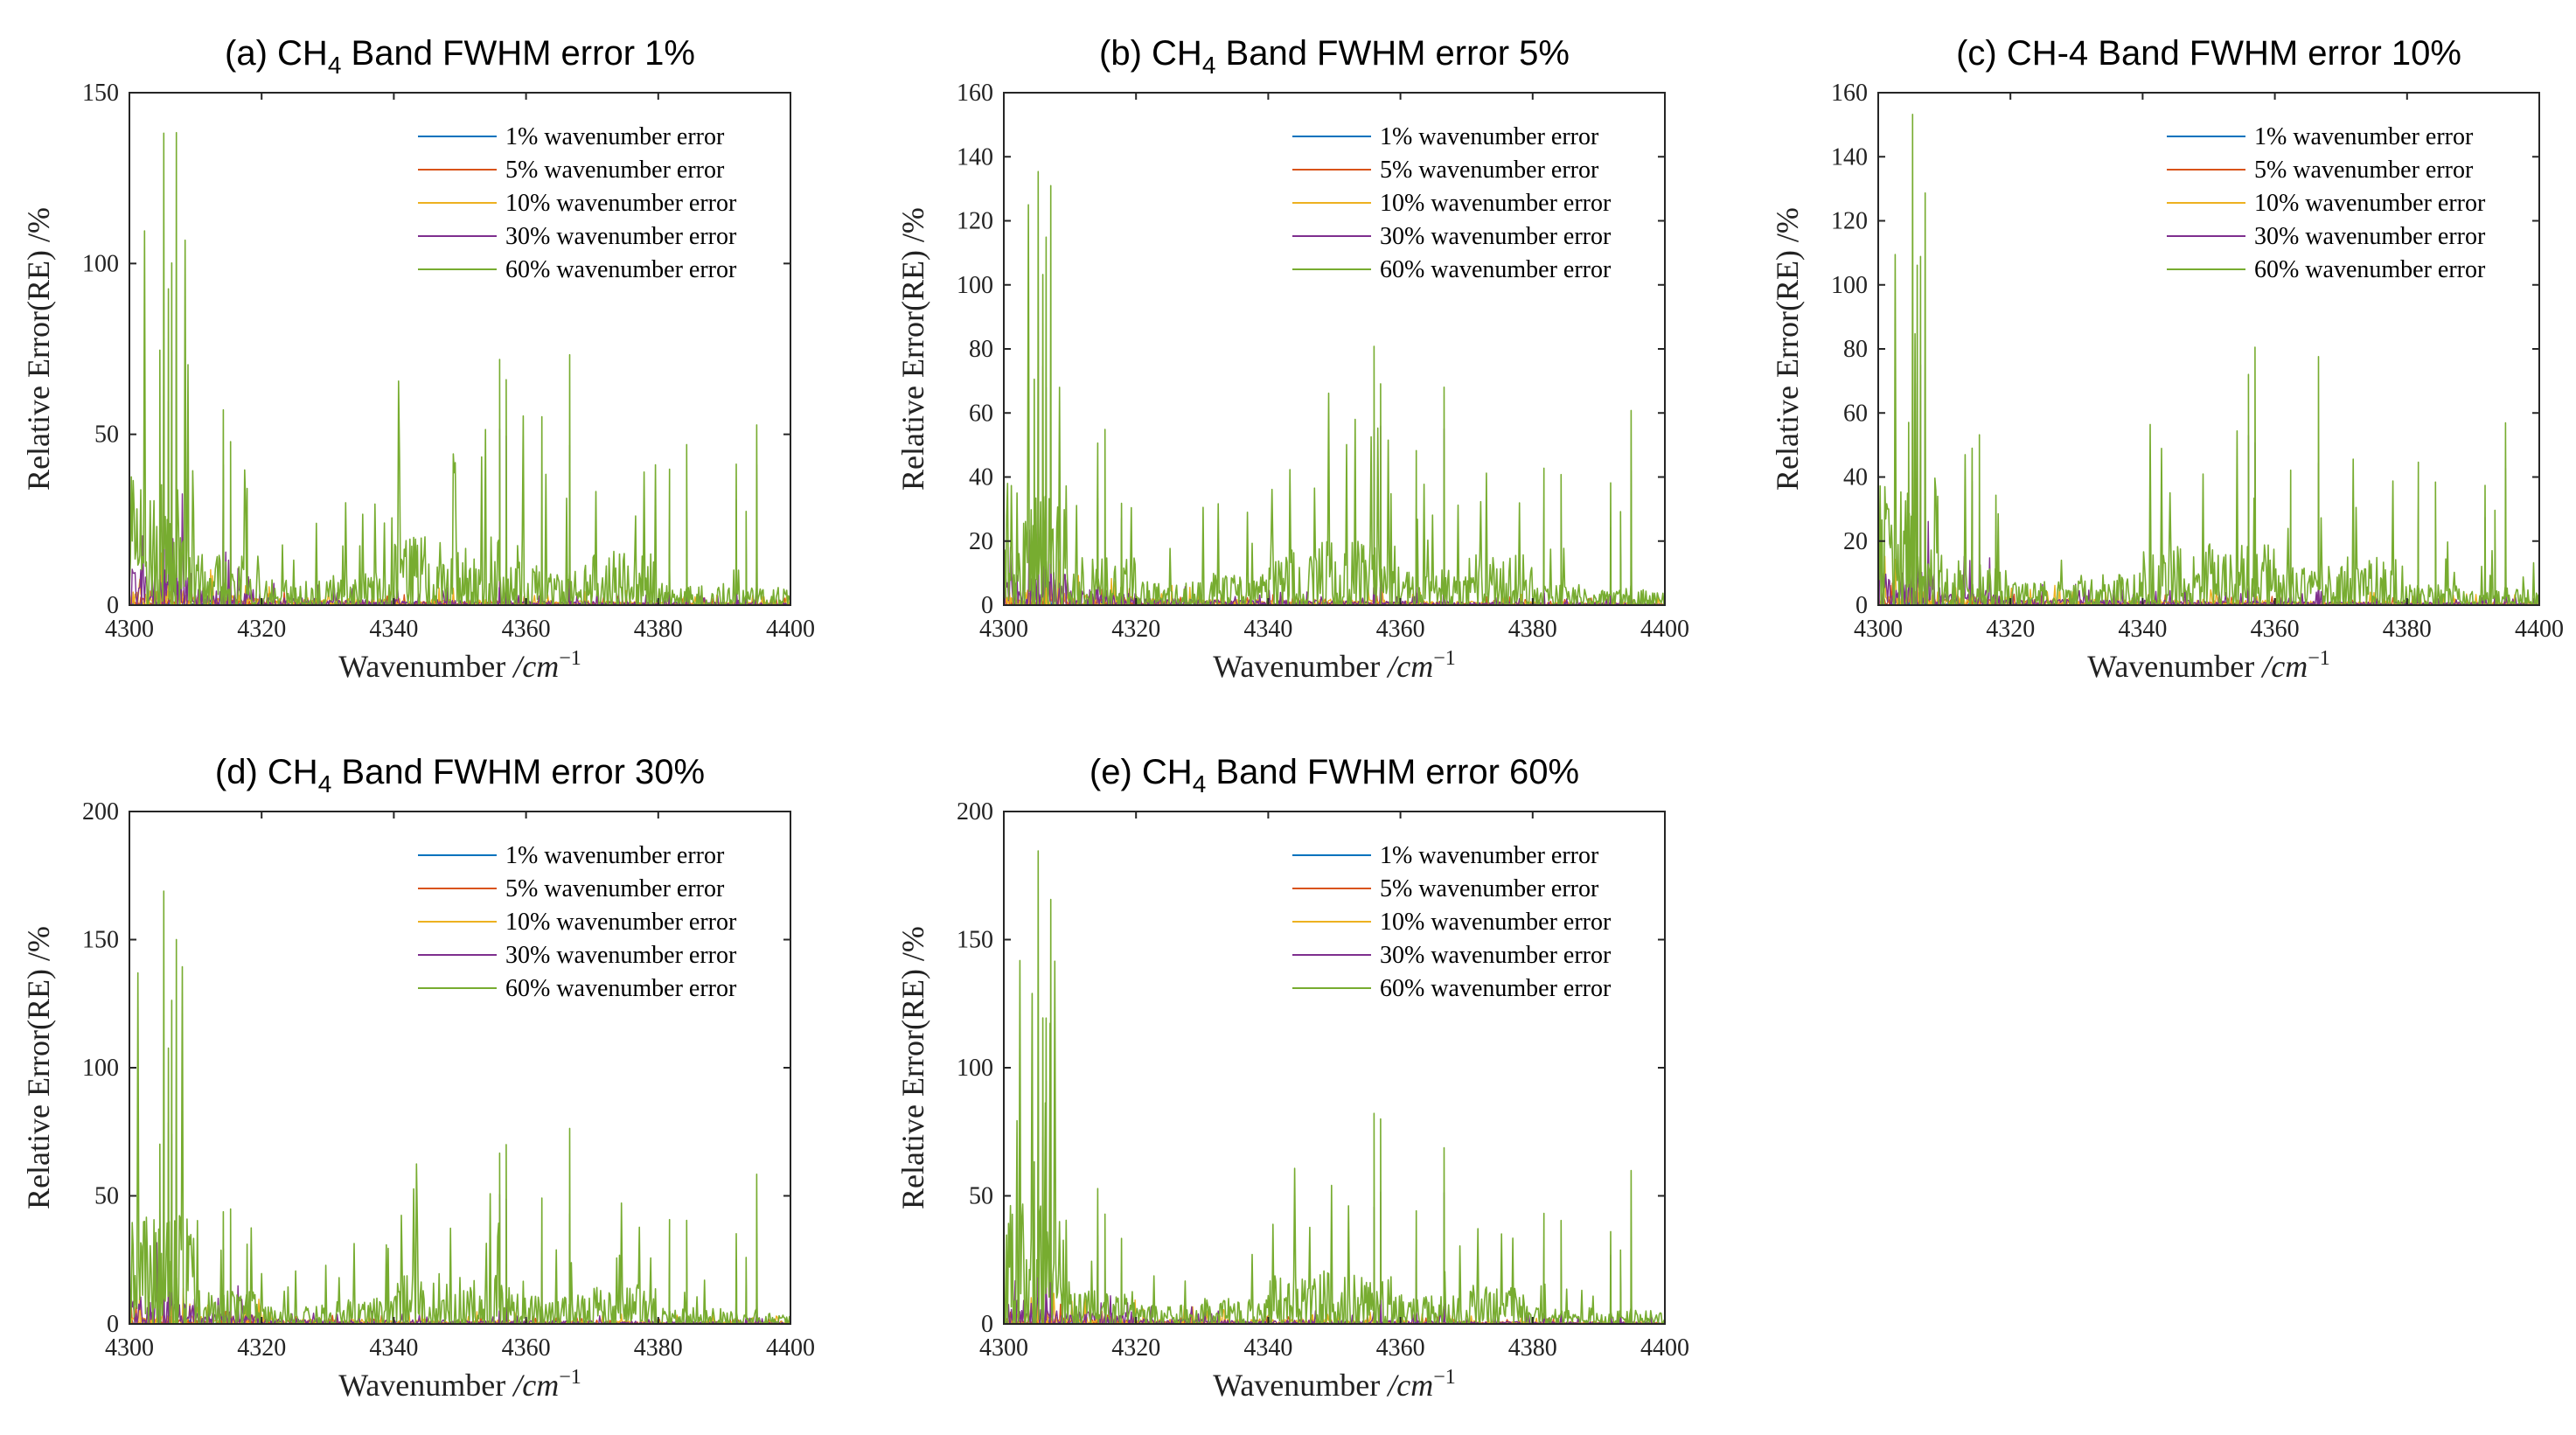  I want to click on y-tick-label: 20, so click(1855, 541).